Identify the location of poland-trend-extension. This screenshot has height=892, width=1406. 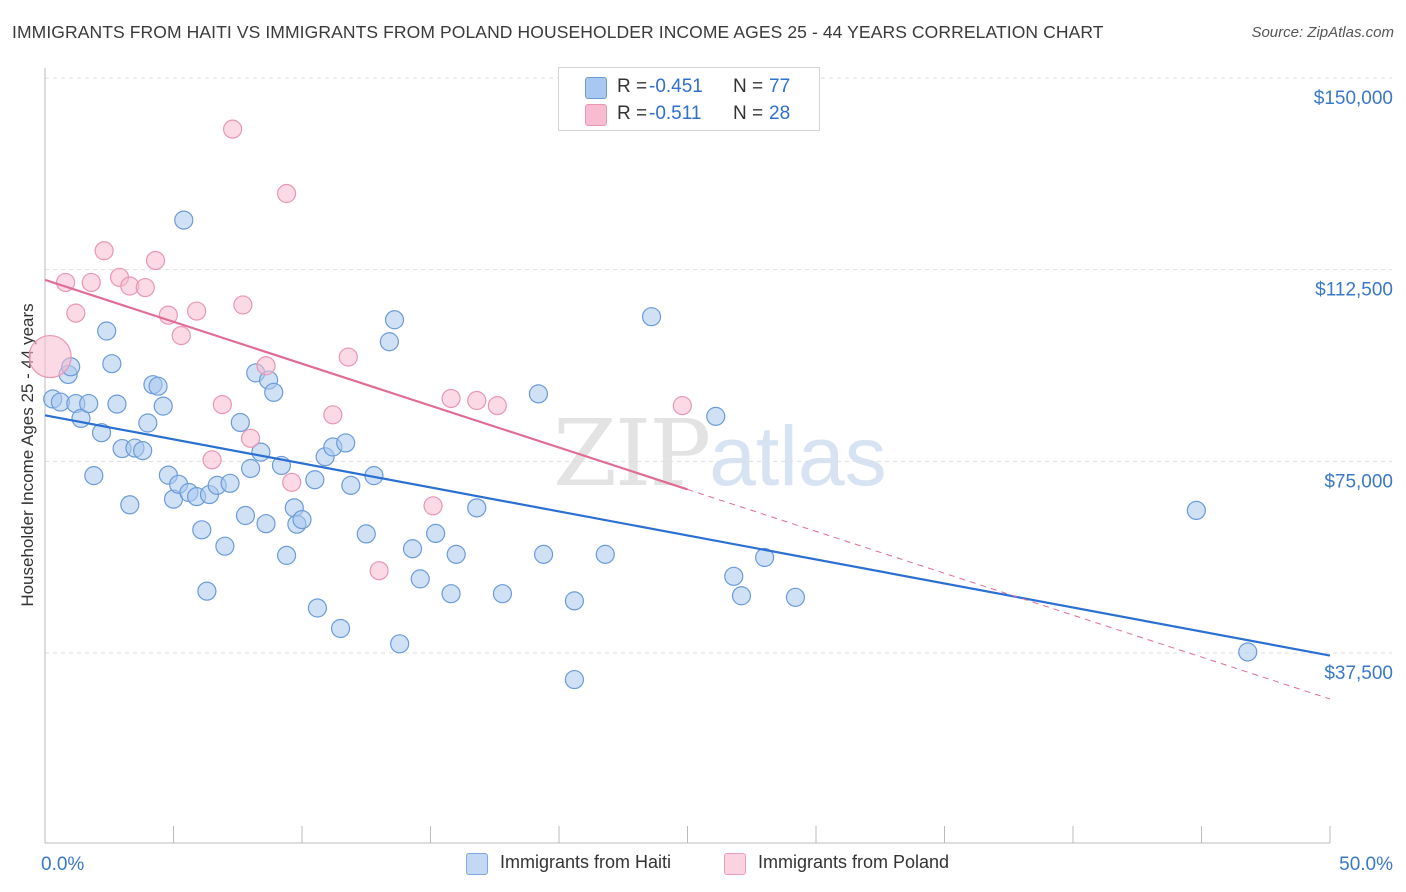
(1009, 594).